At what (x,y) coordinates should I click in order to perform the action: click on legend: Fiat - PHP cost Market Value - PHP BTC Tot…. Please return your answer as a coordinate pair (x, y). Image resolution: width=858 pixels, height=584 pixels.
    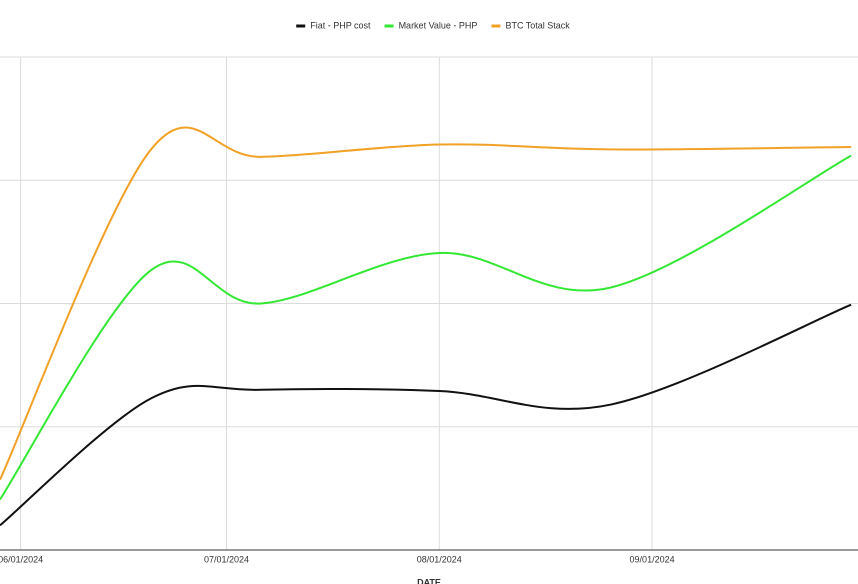
    Looking at the image, I should click on (433, 25).